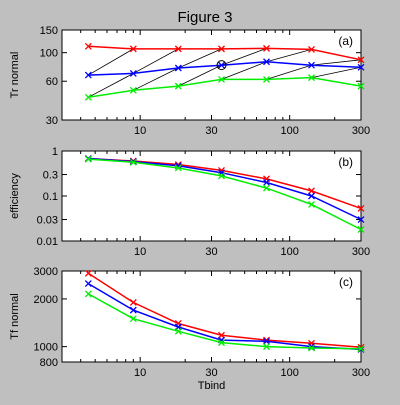  Describe the element at coordinates (212, 386) in the screenshot. I see `x-axis-label: Tbind` at that location.